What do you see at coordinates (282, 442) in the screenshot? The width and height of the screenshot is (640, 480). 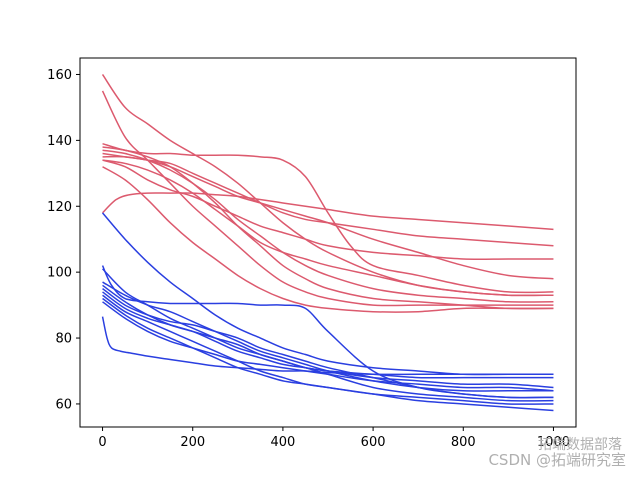 I see `x-tick-label: 400` at bounding box center [282, 442].